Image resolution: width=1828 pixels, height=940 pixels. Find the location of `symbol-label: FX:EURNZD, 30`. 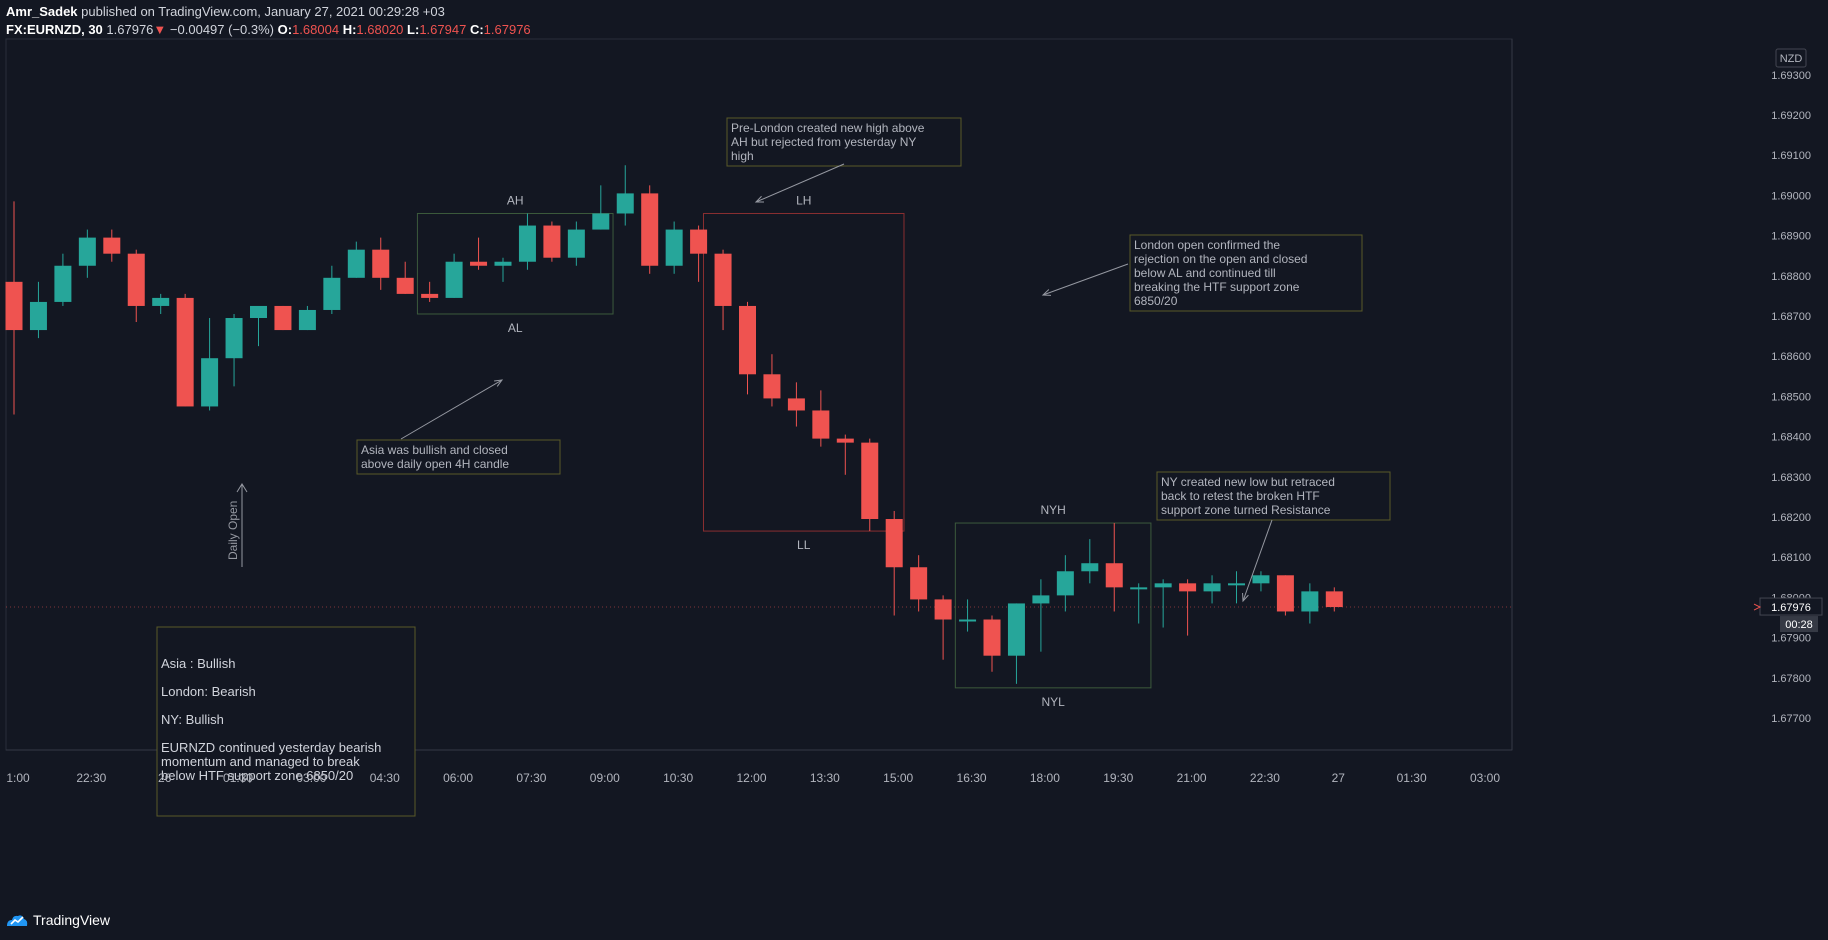

symbol-label: FX:EURNZD, 30 is located at coordinates (54, 29).